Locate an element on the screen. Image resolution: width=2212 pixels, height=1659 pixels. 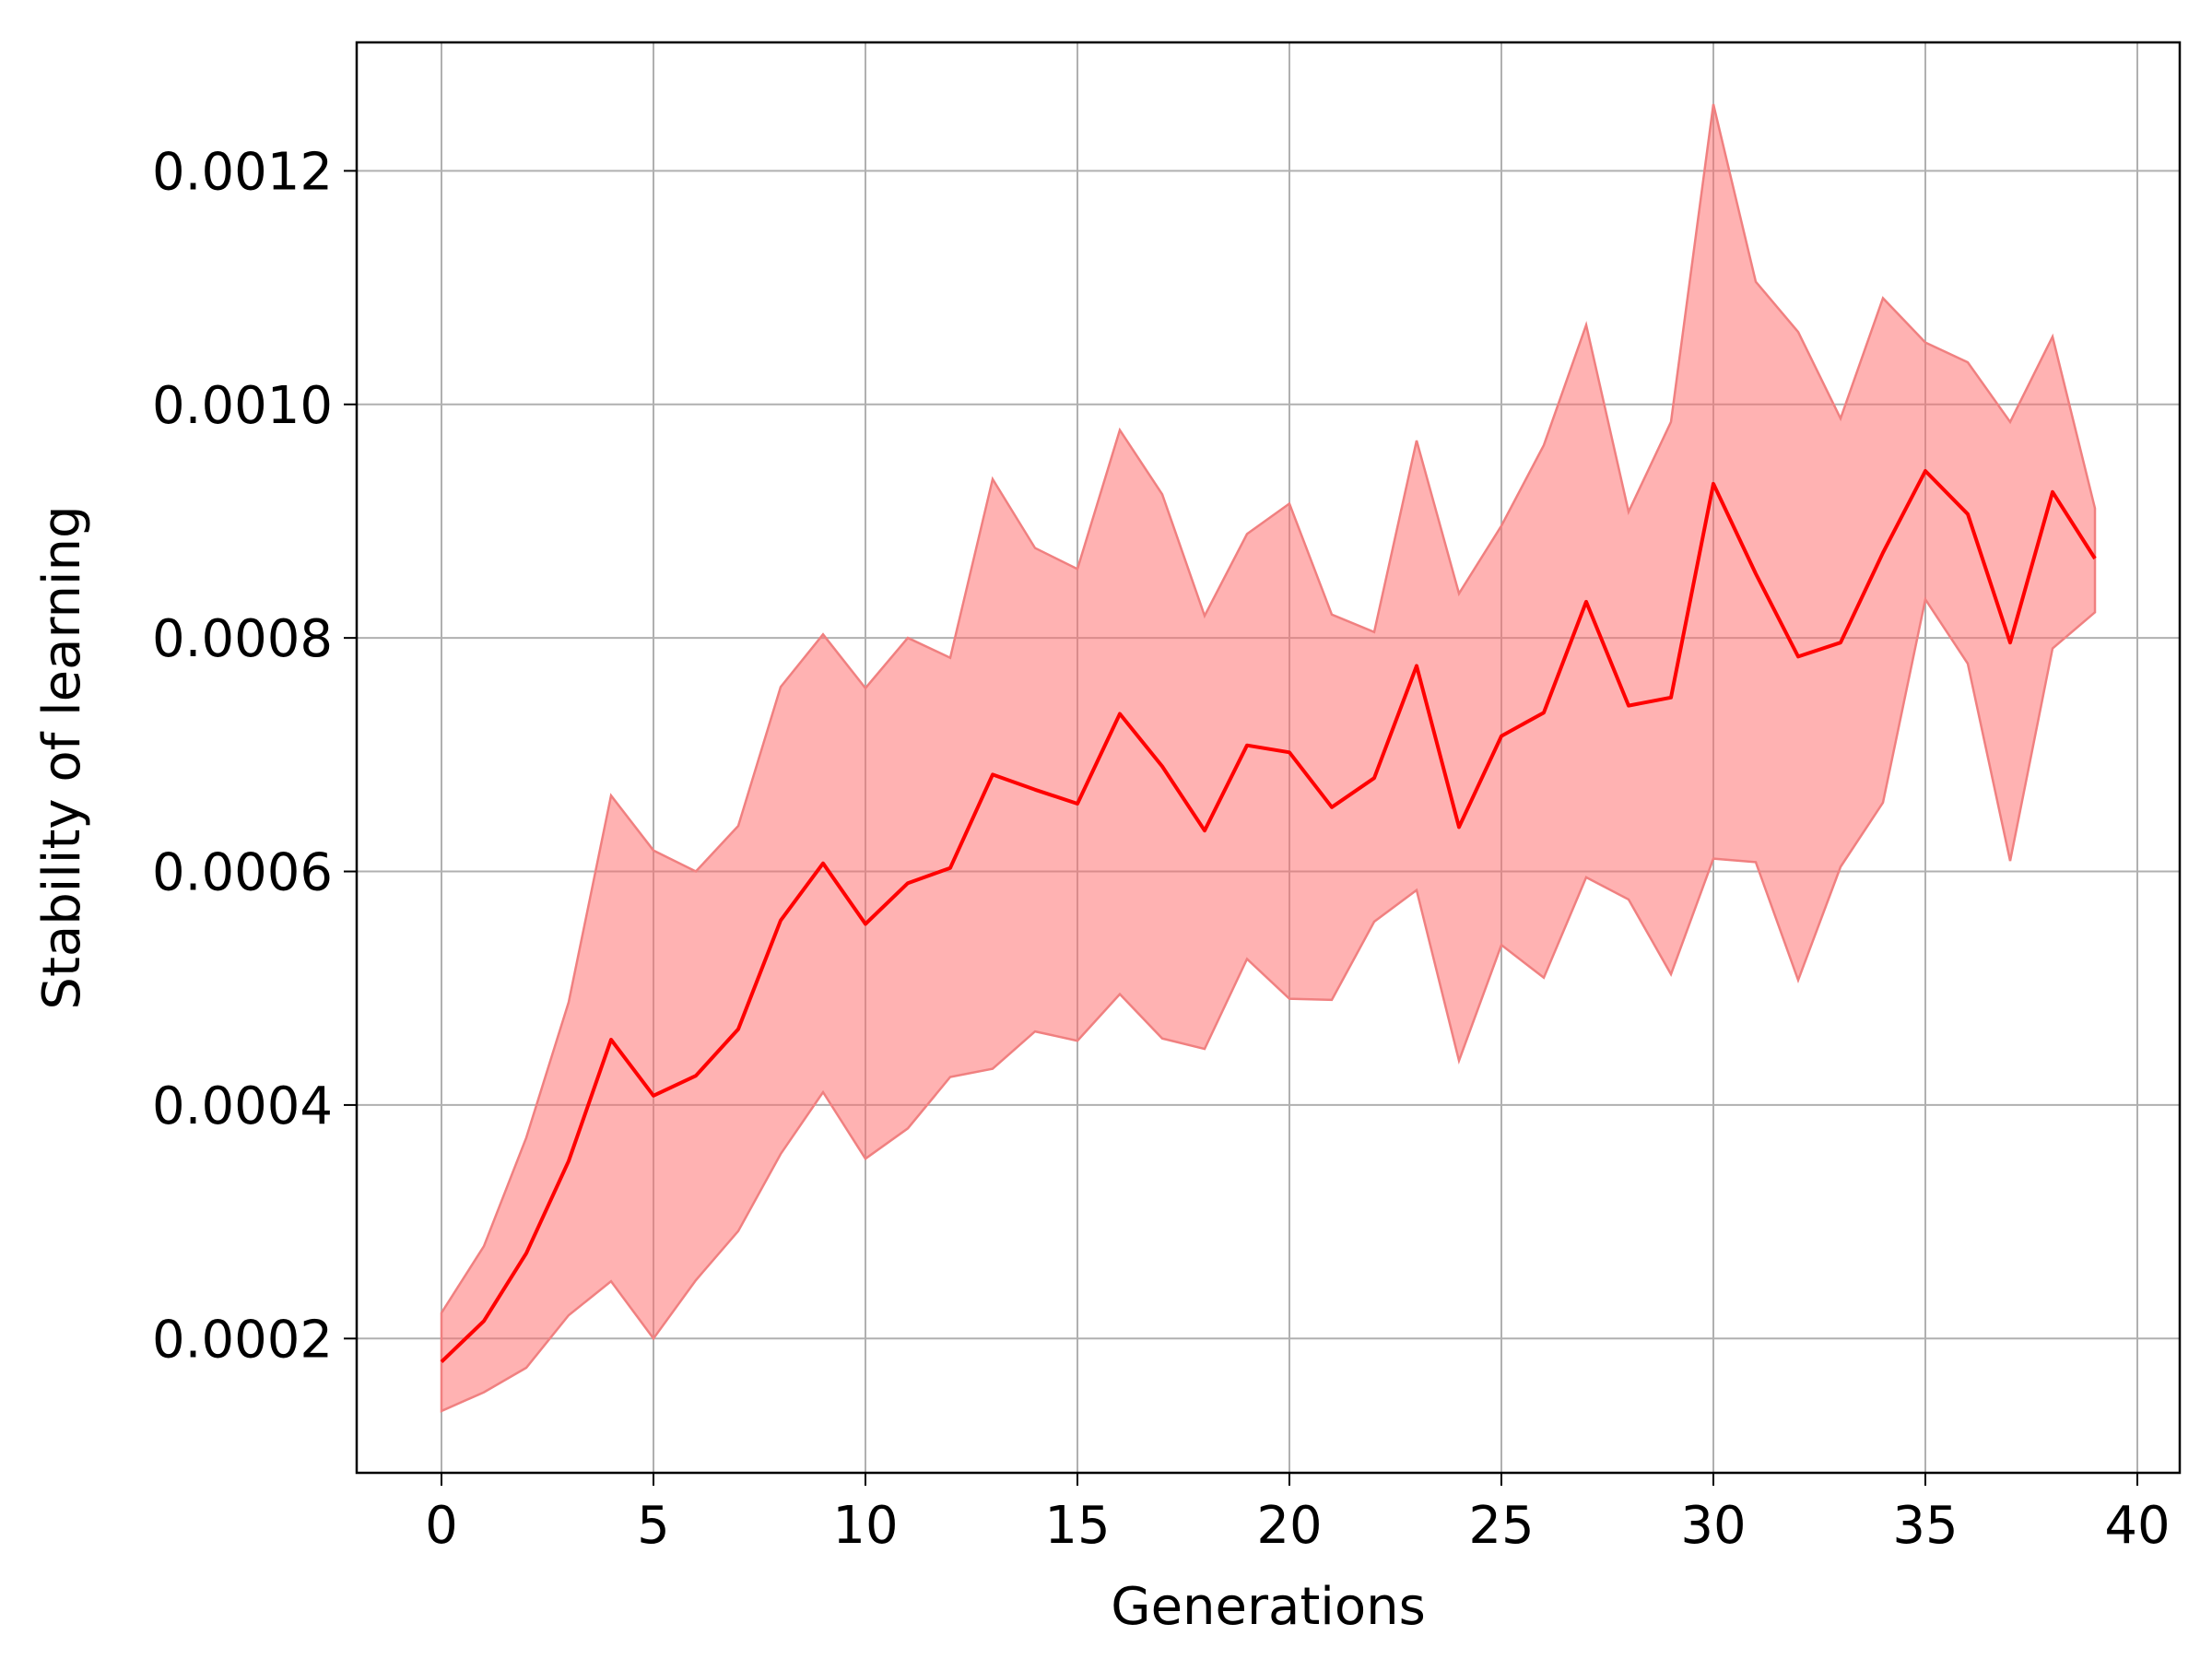
y-tick-label: 0.0010 is located at coordinates (242, 406).